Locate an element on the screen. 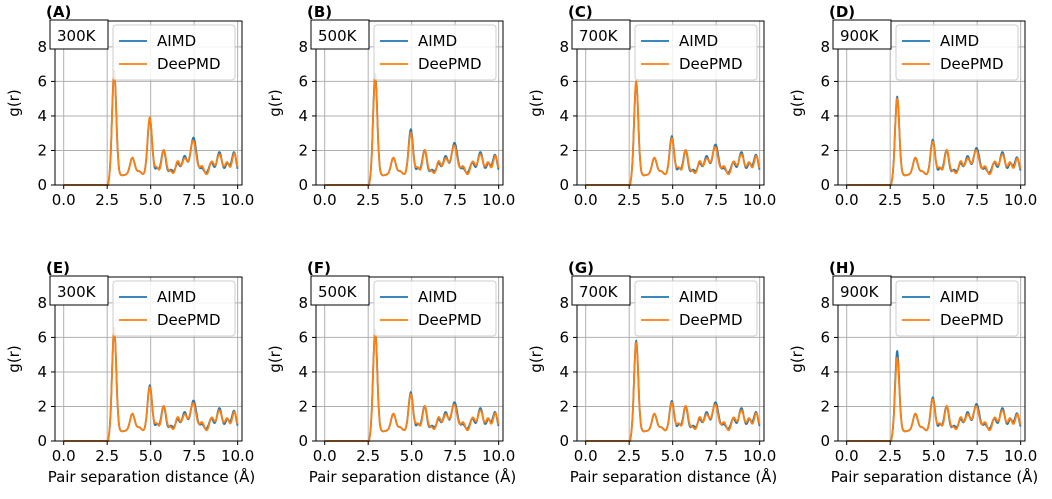 Image resolution: width=1052 pixels, height=499 pixels. temperature-label: 900K is located at coordinates (860, 36).